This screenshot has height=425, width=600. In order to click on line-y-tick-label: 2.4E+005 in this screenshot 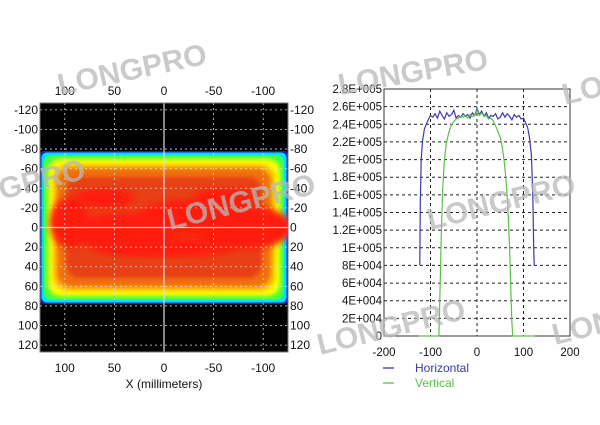, I will do `click(357, 125)`.